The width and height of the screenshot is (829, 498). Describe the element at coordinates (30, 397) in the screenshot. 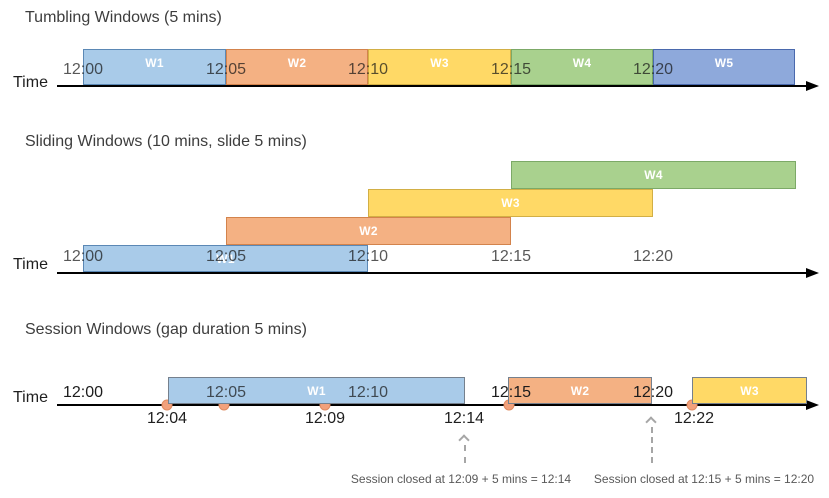

I see `time-axis-label-session: Time` at that location.